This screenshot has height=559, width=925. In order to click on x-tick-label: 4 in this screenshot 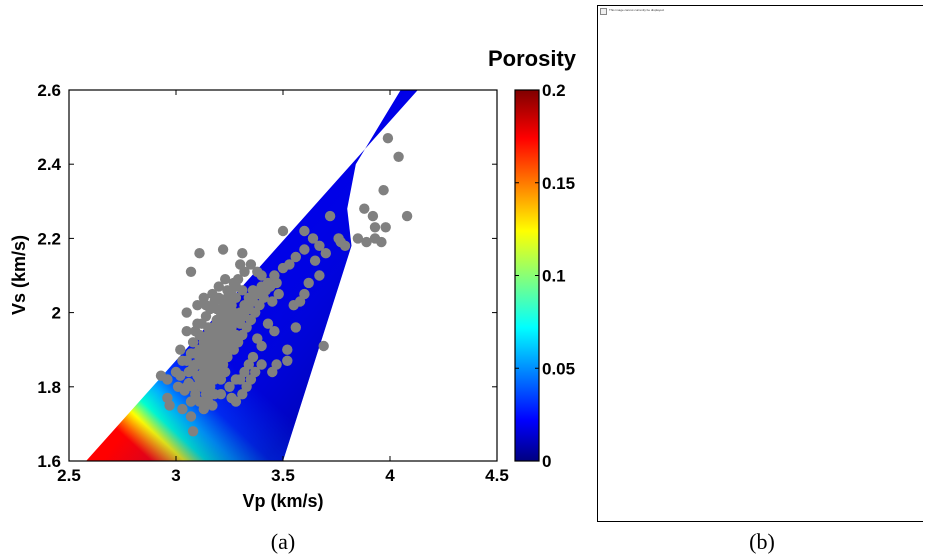, I will do `click(390, 475)`.